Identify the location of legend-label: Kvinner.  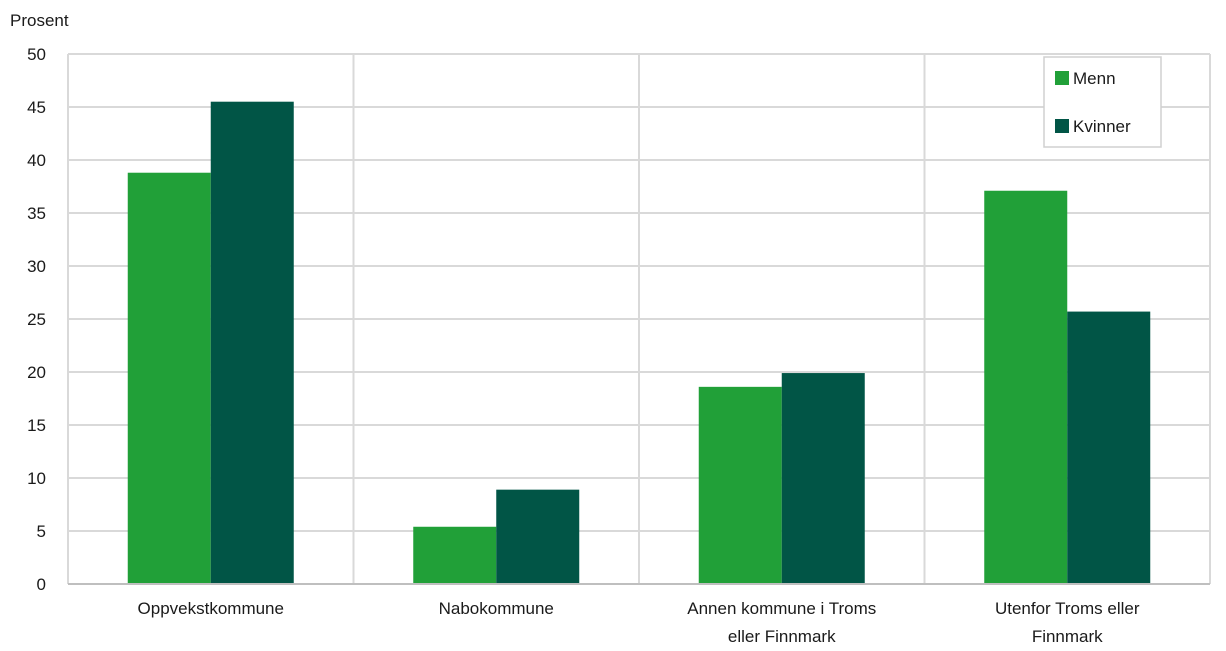
(1102, 126).